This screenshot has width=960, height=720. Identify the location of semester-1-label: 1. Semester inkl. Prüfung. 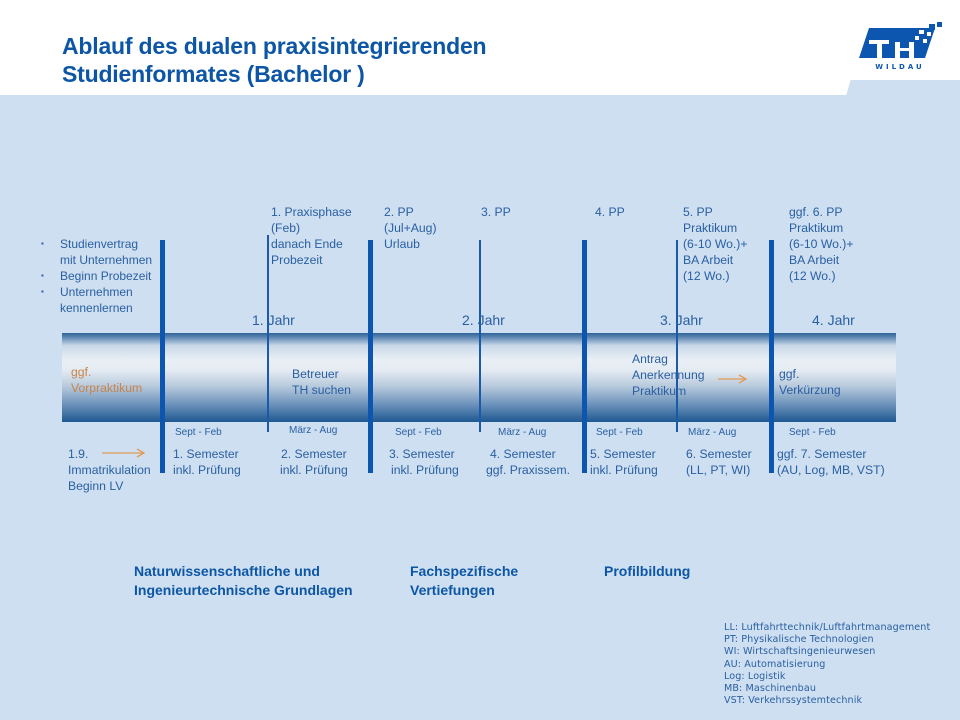
(207, 462).